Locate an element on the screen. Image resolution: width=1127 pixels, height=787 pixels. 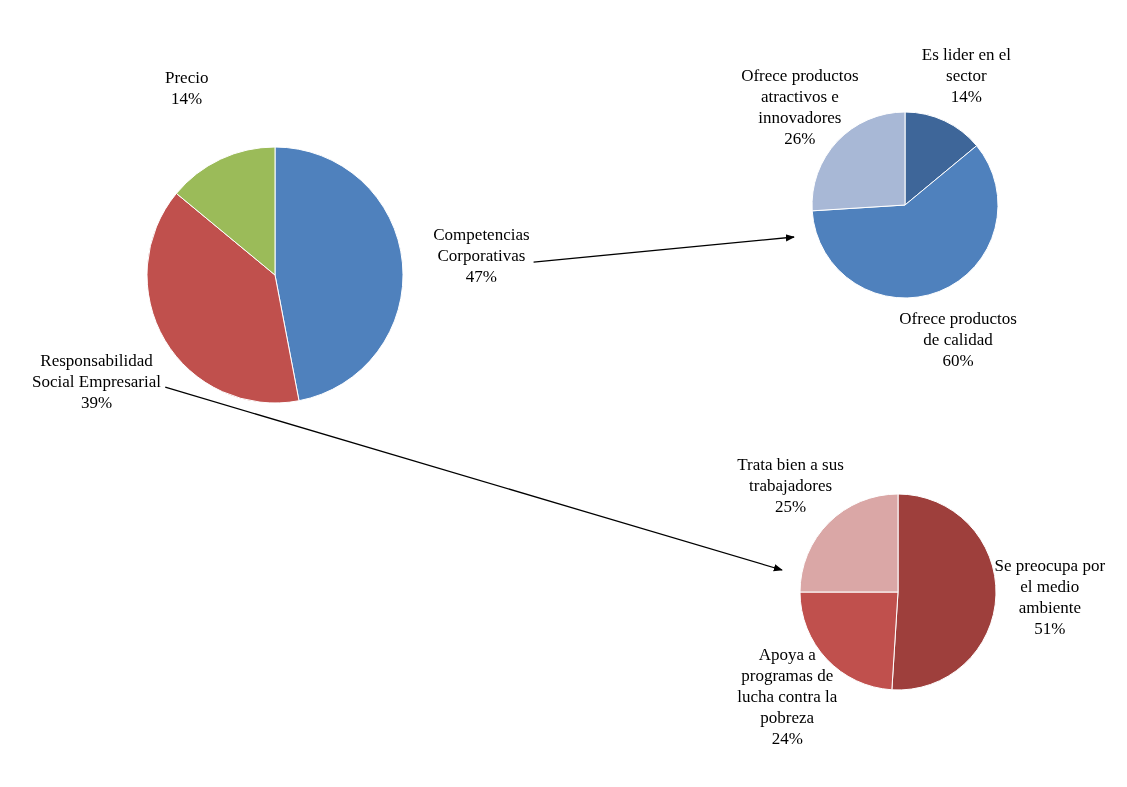
slice-label: Apoya a programas de lucha contra la pobreza is located at coordinates (787, 685).